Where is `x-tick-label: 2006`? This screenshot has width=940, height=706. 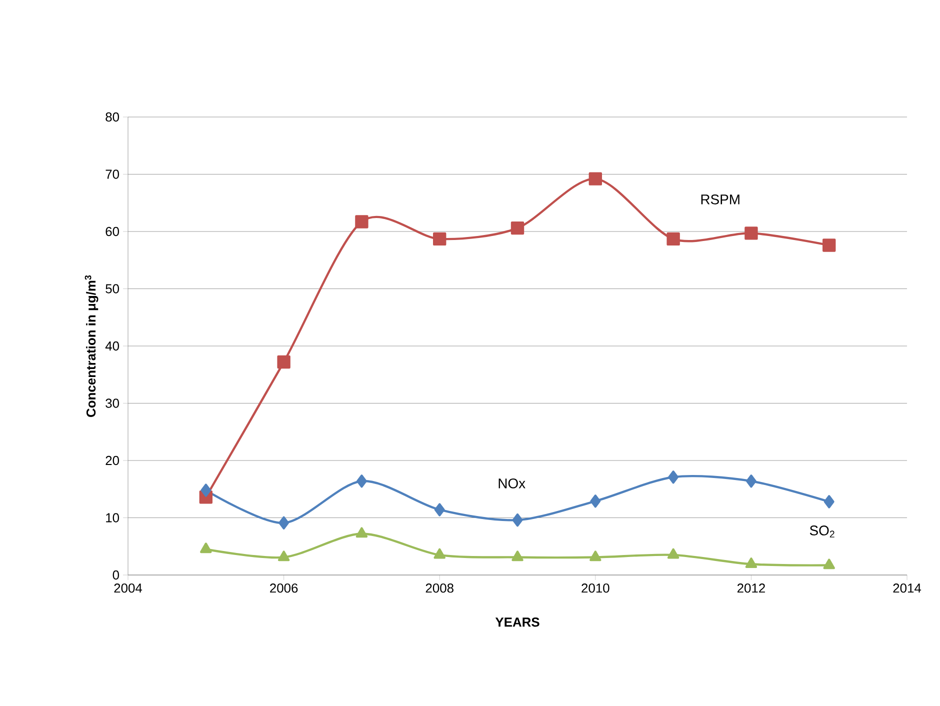 x-tick-label: 2006 is located at coordinates (284, 588).